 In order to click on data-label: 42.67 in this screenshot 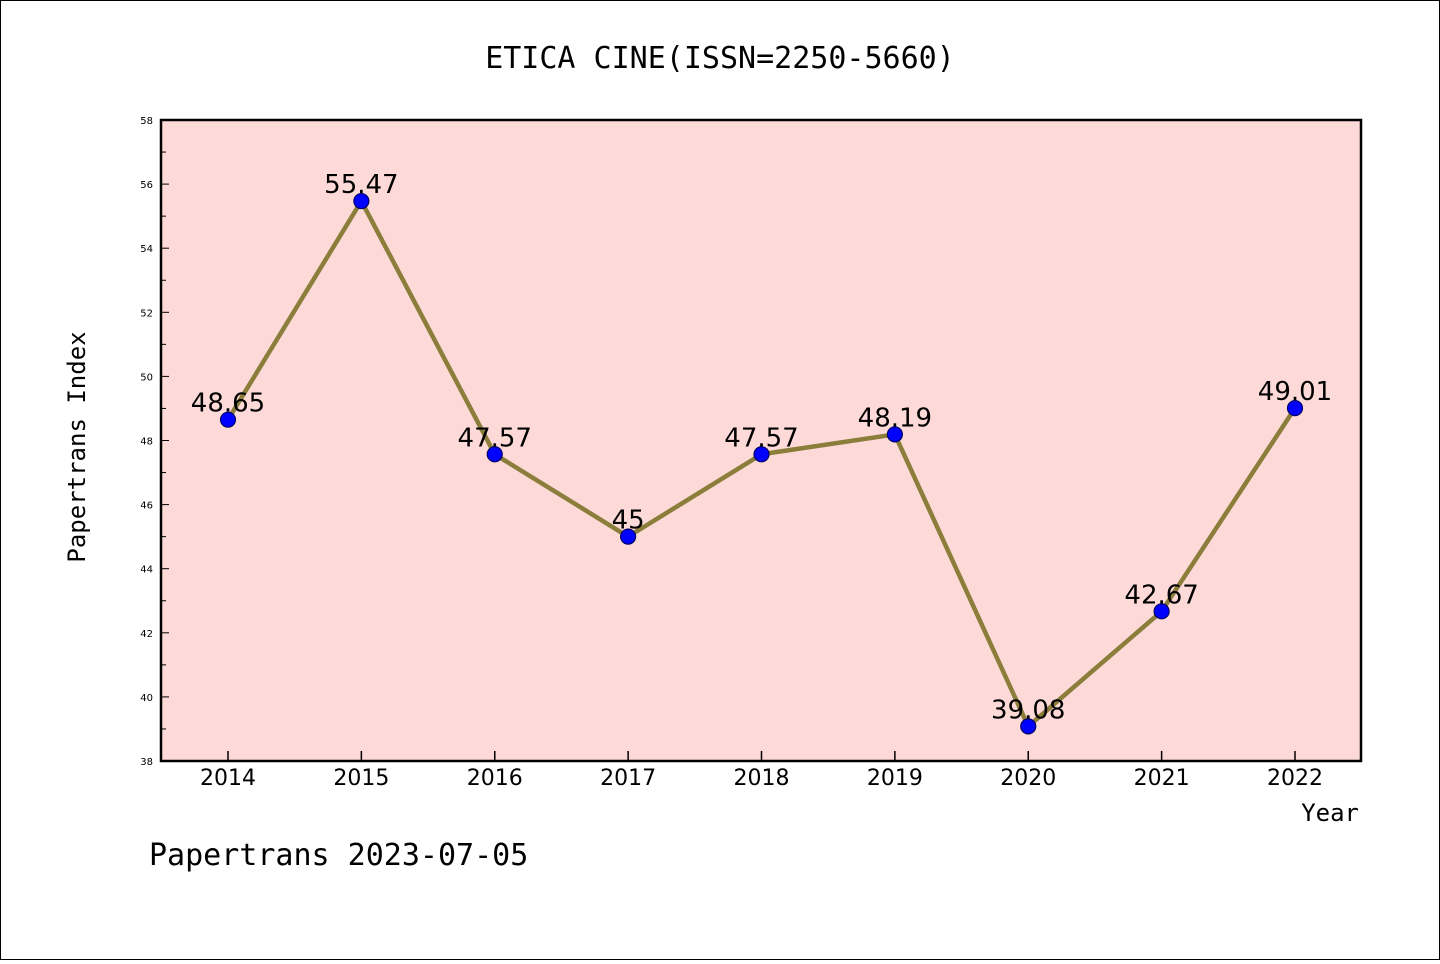, I will do `click(1161, 595)`.